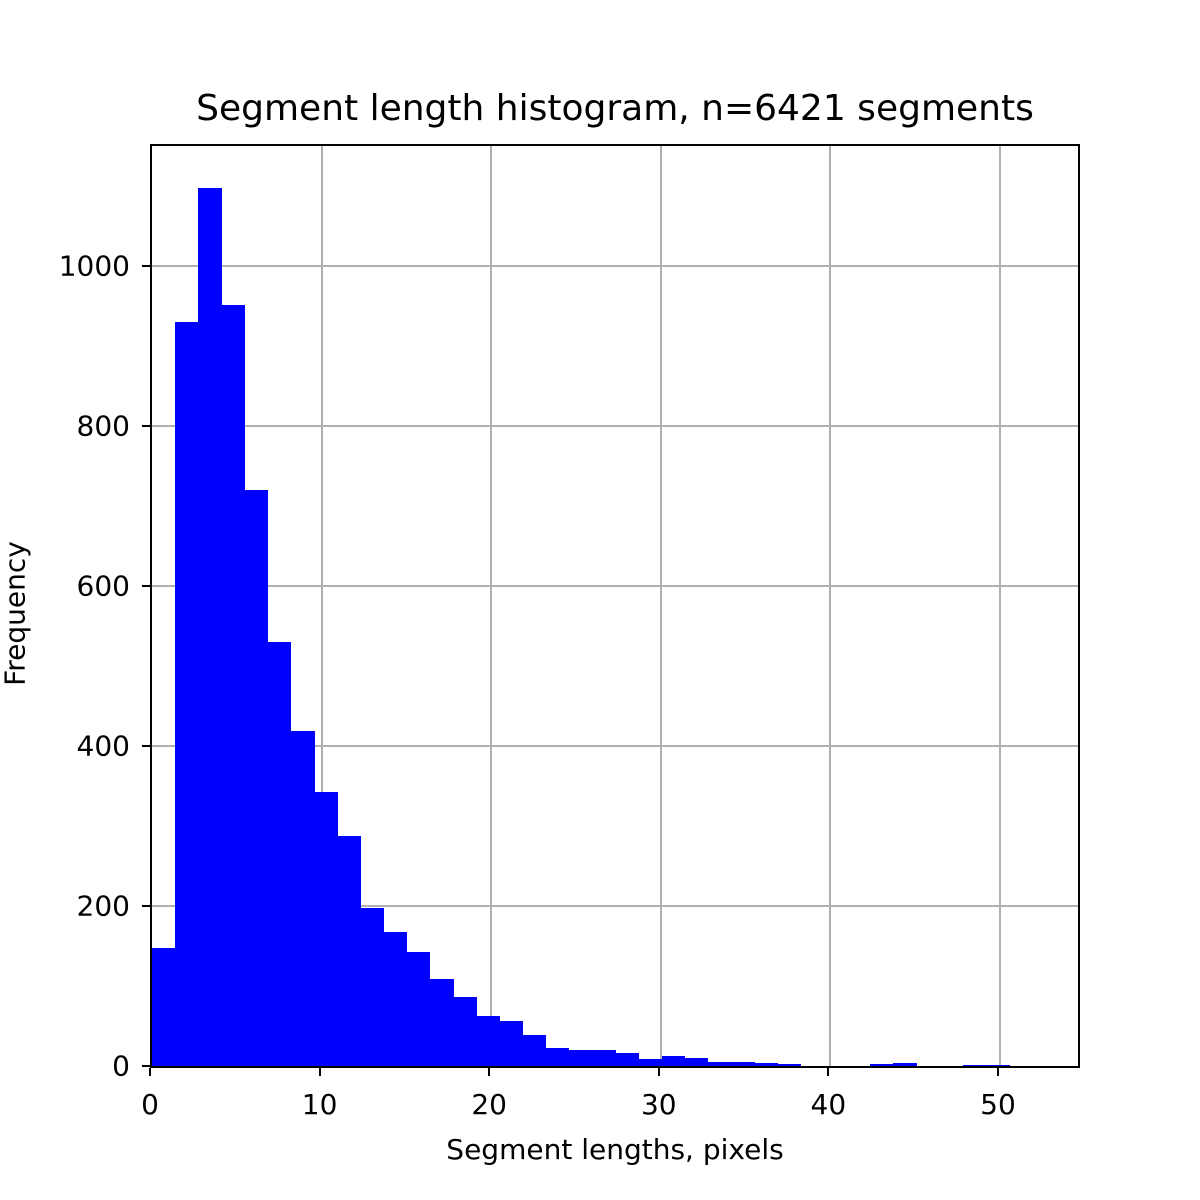 This screenshot has height=1200, width=1200. Describe the element at coordinates (615, 1149) in the screenshot. I see `x-axis-label: Segment lengths, pixels` at that location.